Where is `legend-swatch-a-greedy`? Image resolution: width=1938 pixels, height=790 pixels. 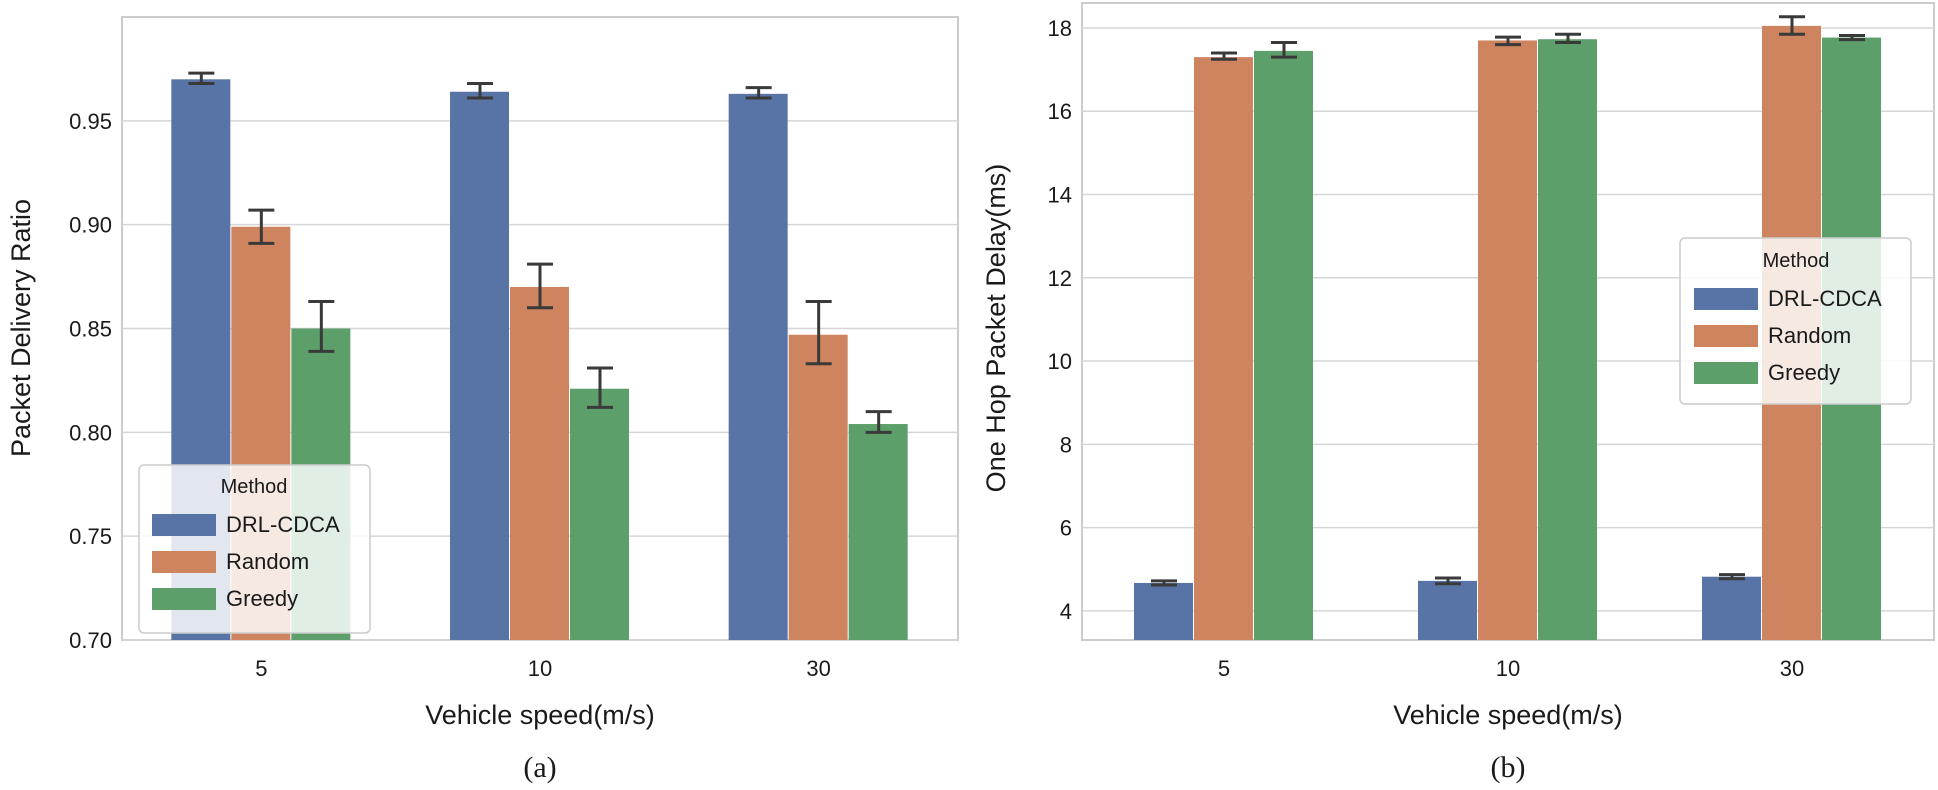
legend-swatch-a-greedy is located at coordinates (184, 599).